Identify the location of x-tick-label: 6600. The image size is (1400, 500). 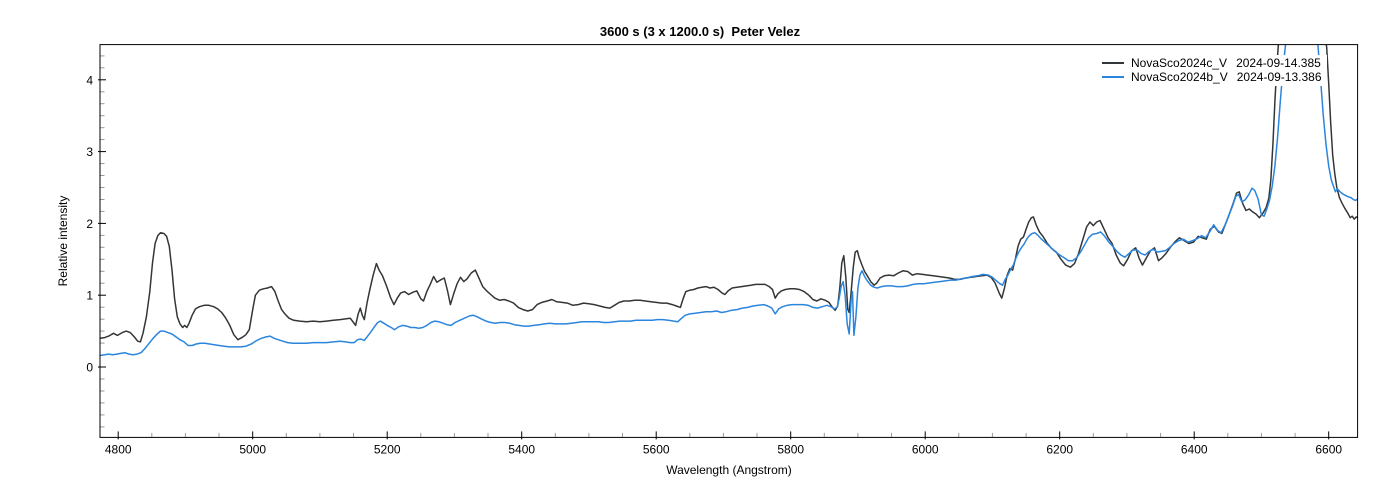
(1328, 449).